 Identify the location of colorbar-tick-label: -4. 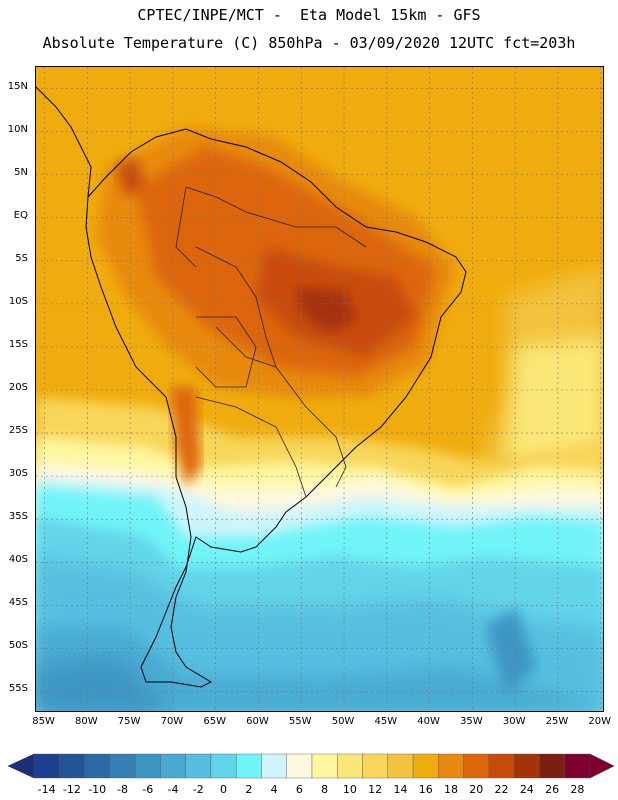
(173, 789).